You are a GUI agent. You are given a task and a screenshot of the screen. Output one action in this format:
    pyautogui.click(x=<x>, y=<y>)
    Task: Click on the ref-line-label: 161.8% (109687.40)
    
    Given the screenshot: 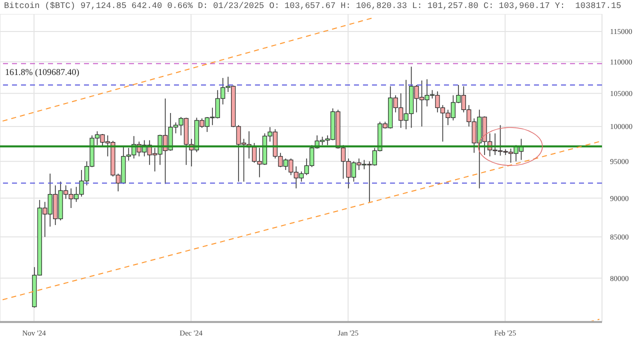 What is the action you would take?
    pyautogui.click(x=42, y=72)
    